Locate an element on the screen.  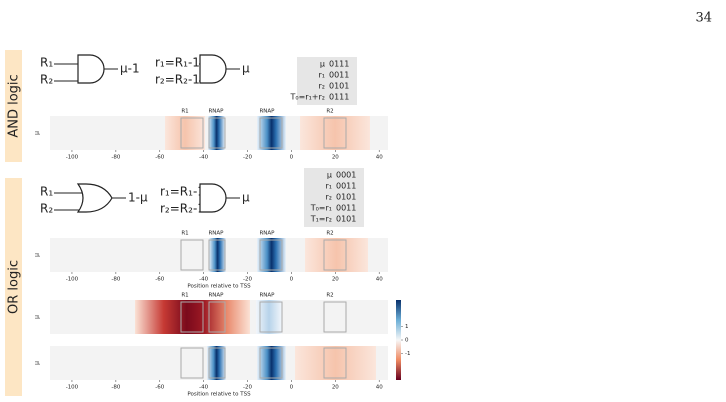
colorbar is located at coordinates (398, 340).